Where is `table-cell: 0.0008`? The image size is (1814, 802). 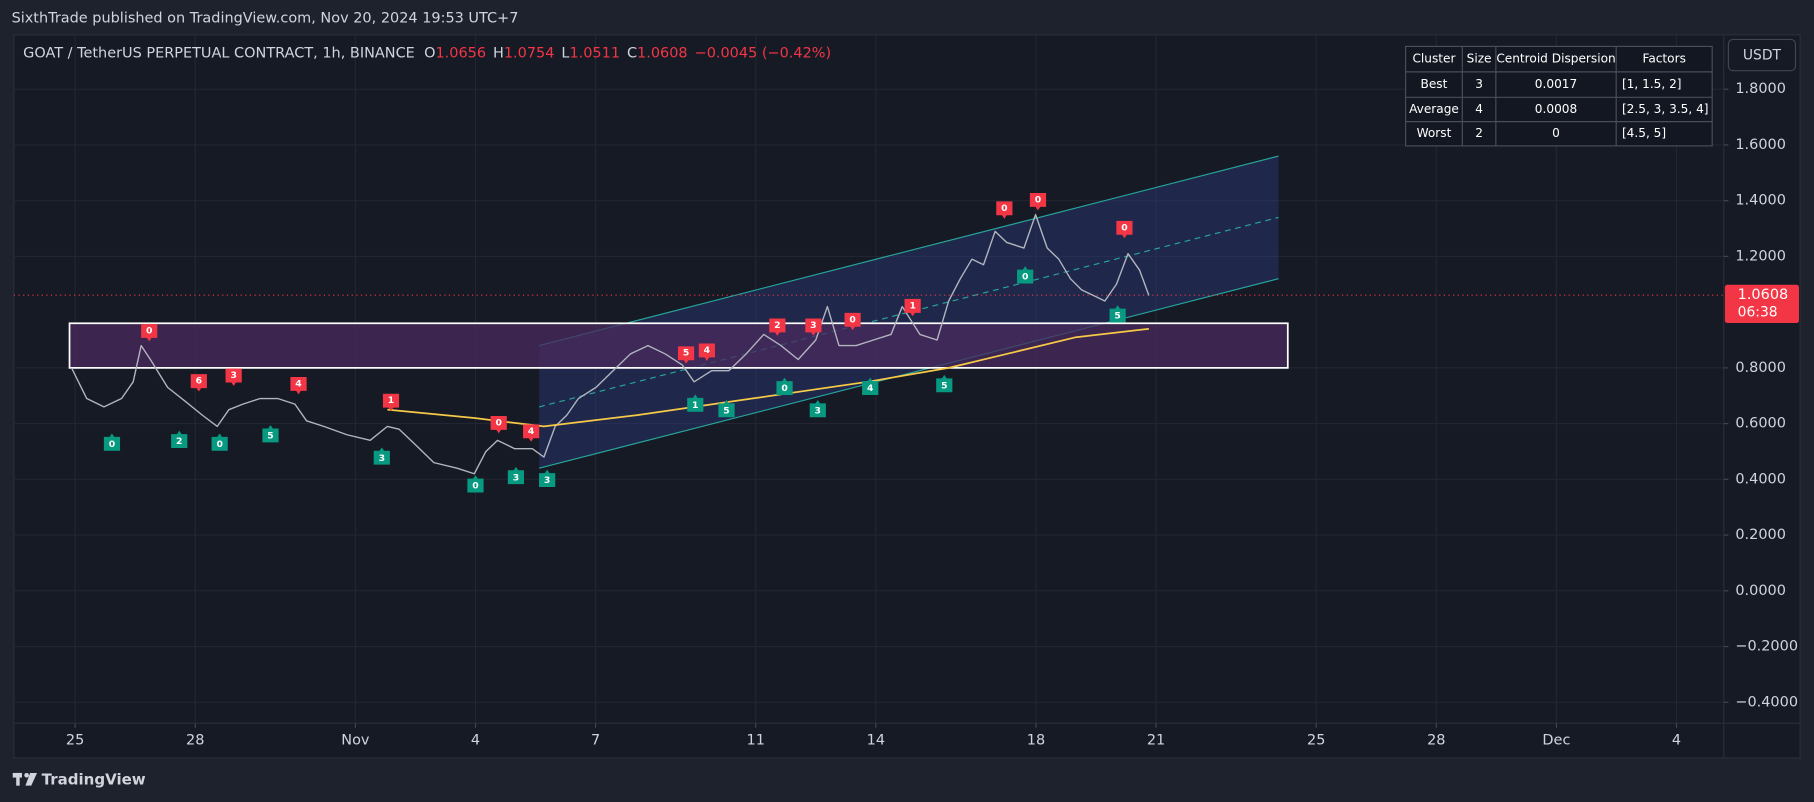
table-cell: 0.0008 is located at coordinates (1556, 109).